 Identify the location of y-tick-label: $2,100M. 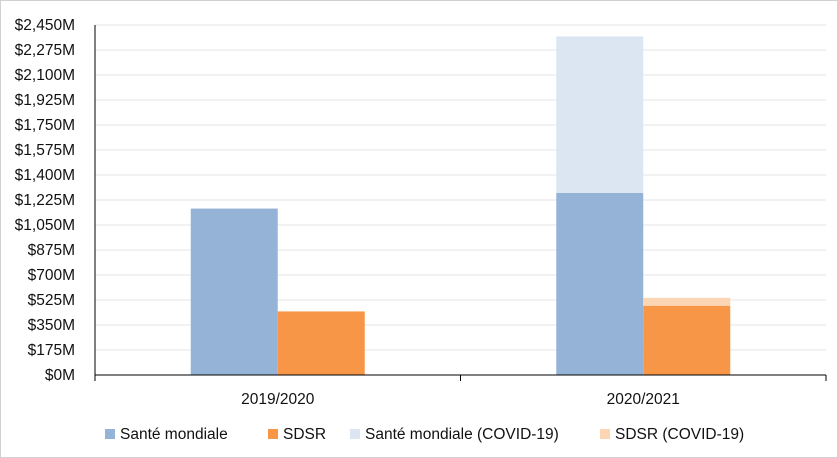
(45, 75).